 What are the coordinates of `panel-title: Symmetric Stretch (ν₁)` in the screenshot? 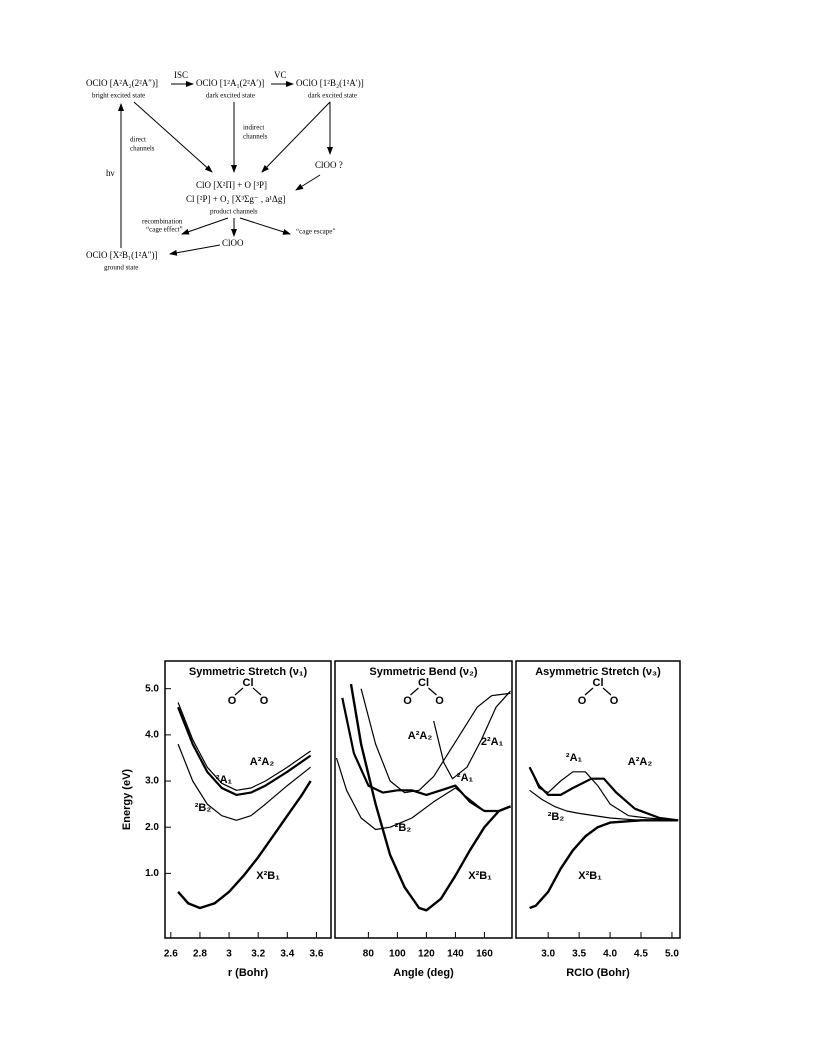 It's located at (248, 672).